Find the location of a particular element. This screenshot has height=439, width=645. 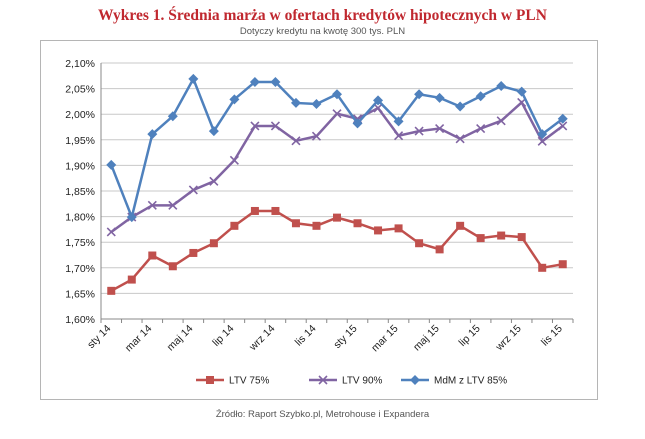

chart-subtitle: Dotyczy kredytu na kwotę 300 tys. PLN is located at coordinates (322, 31).